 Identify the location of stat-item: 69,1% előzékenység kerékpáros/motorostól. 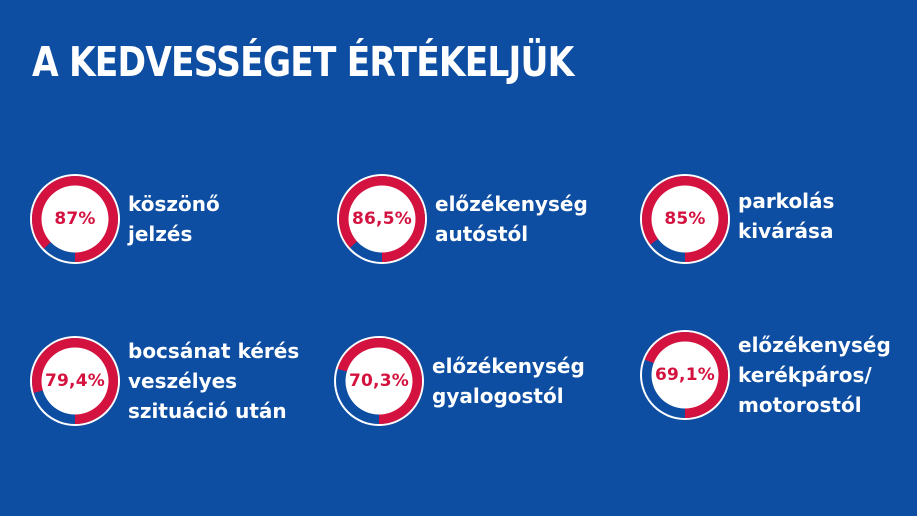
(778, 385).